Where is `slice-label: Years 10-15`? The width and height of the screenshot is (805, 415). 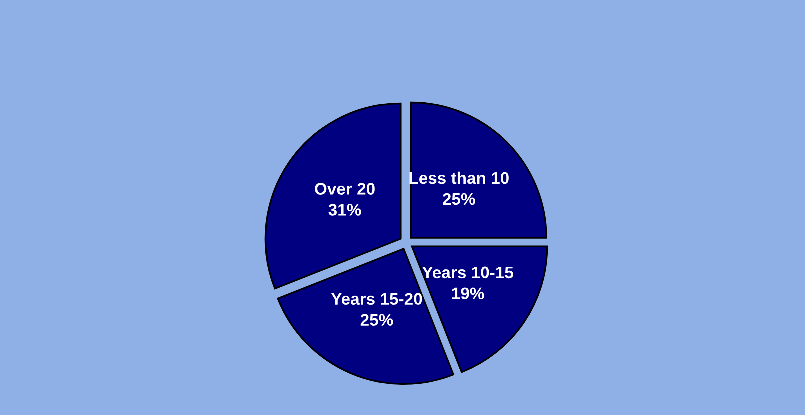
slice-label: Years 10-15 is located at coordinates (468, 272).